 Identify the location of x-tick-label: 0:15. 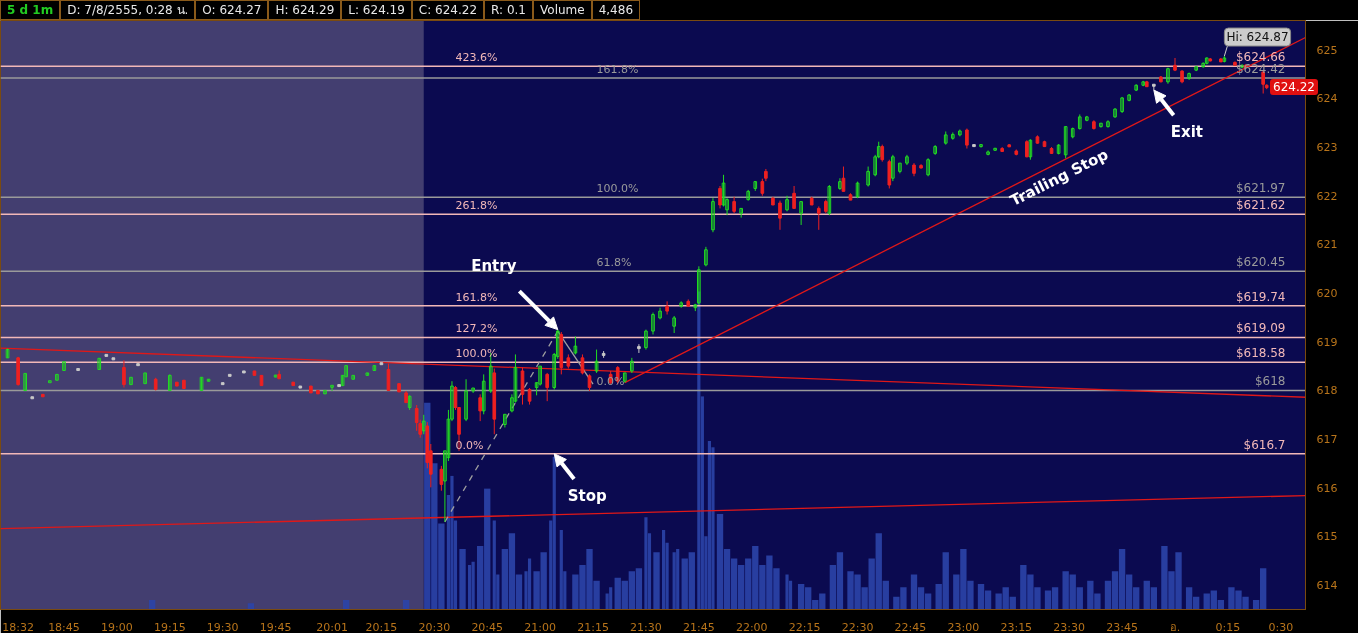
(1228, 627).